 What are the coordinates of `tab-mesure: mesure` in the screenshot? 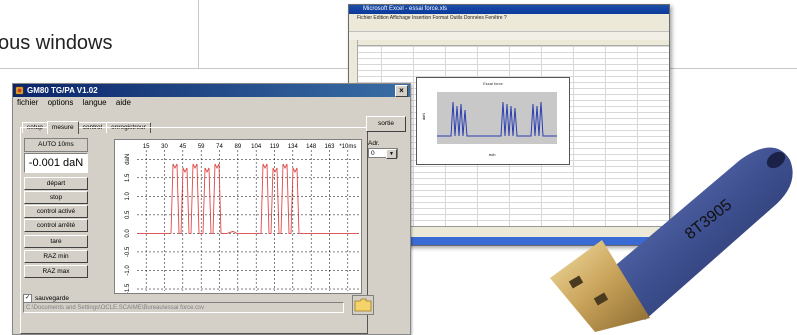 It's located at (62, 127).